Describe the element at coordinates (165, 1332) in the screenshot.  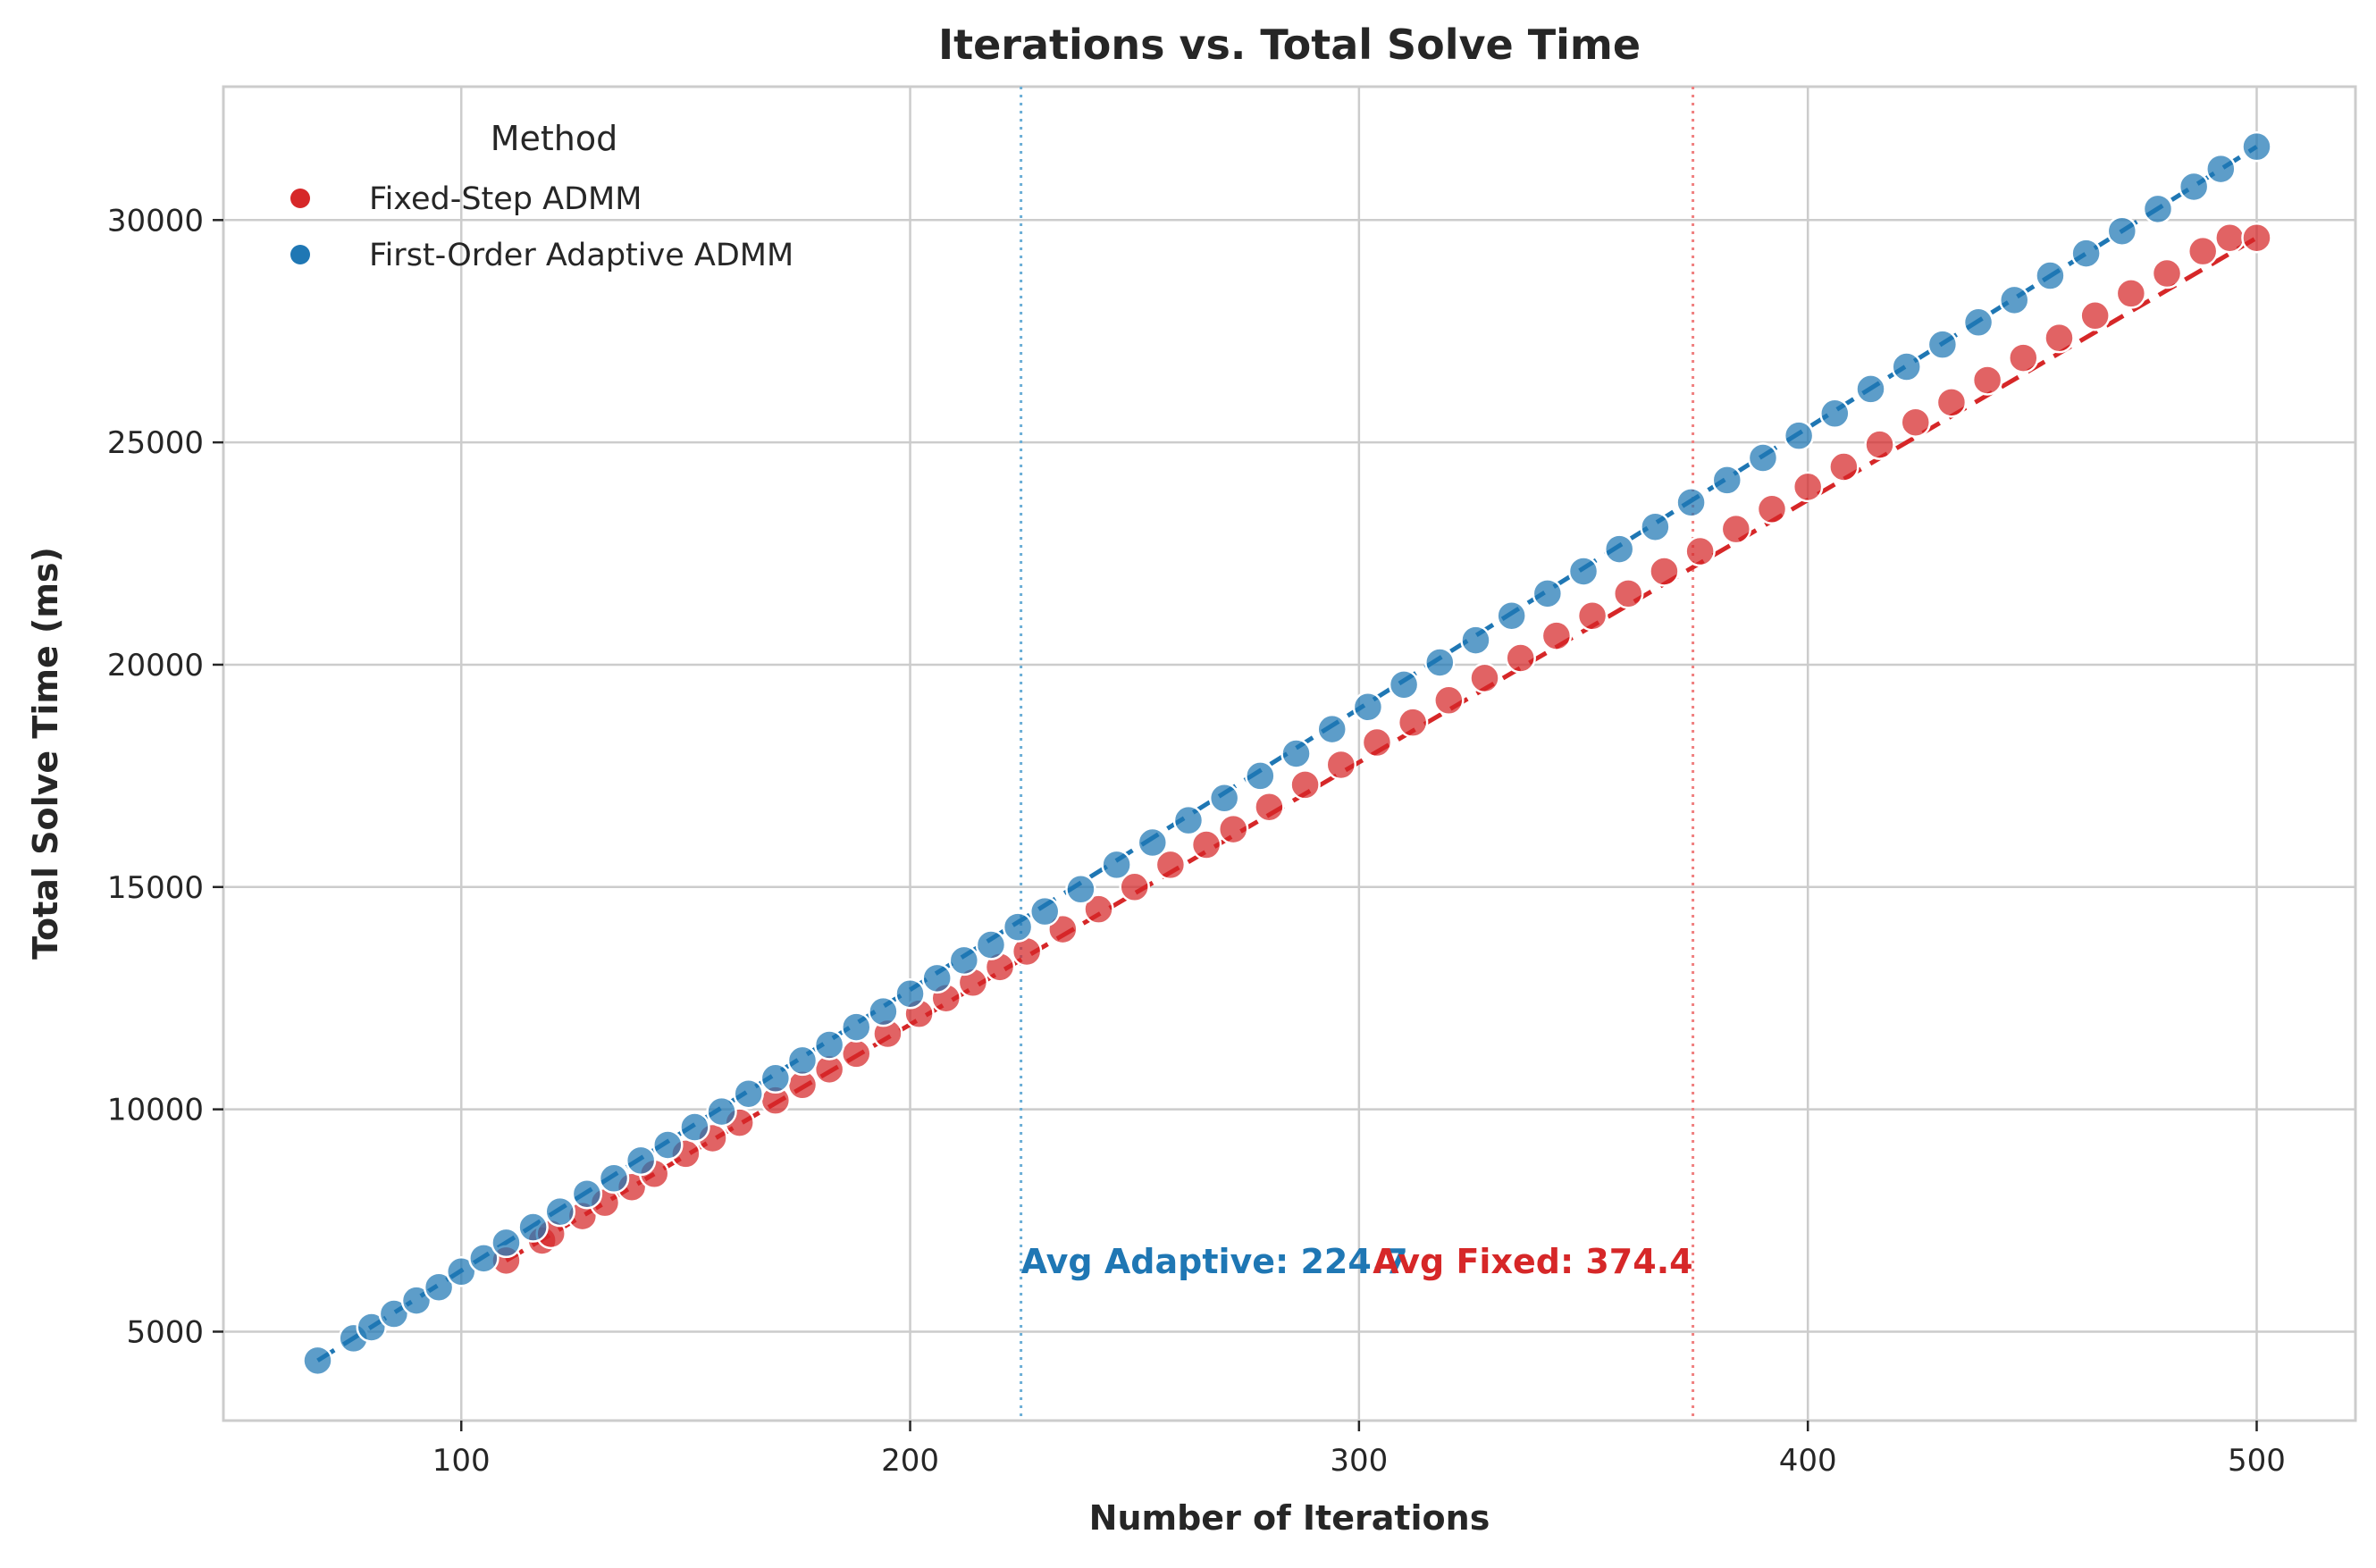
I see `y-tick-label: 5000` at that location.